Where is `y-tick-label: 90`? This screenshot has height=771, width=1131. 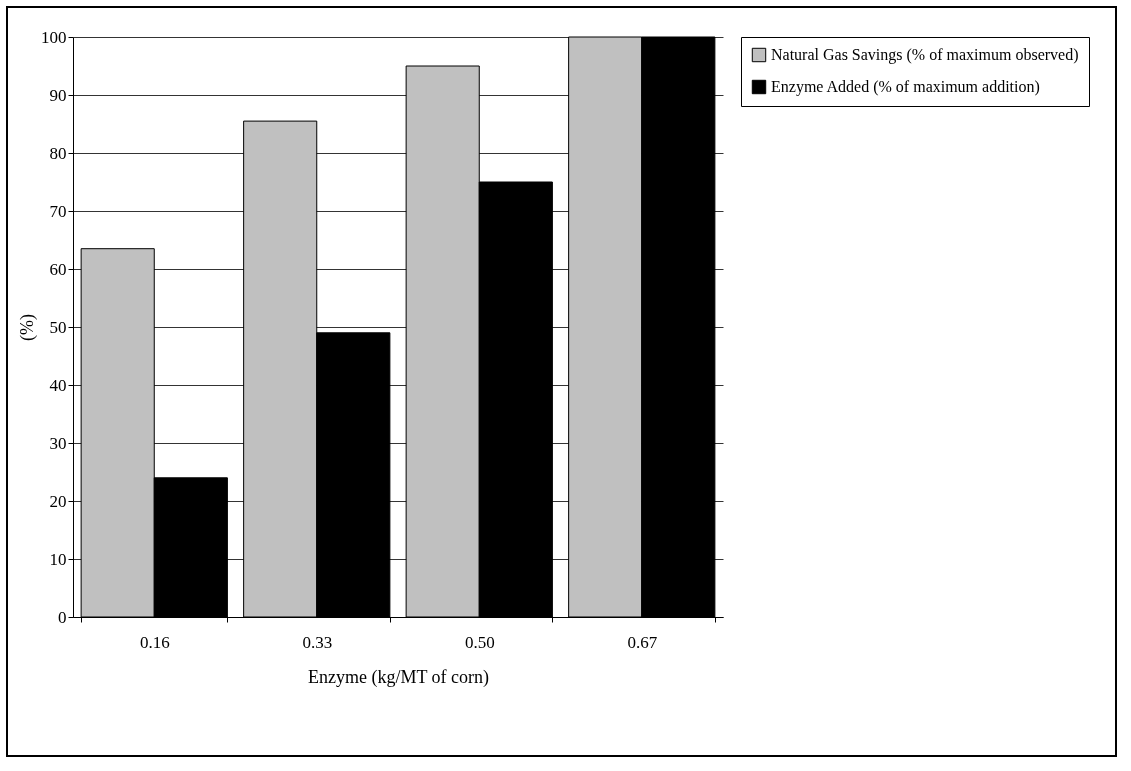 y-tick-label: 90 is located at coordinates (58, 95).